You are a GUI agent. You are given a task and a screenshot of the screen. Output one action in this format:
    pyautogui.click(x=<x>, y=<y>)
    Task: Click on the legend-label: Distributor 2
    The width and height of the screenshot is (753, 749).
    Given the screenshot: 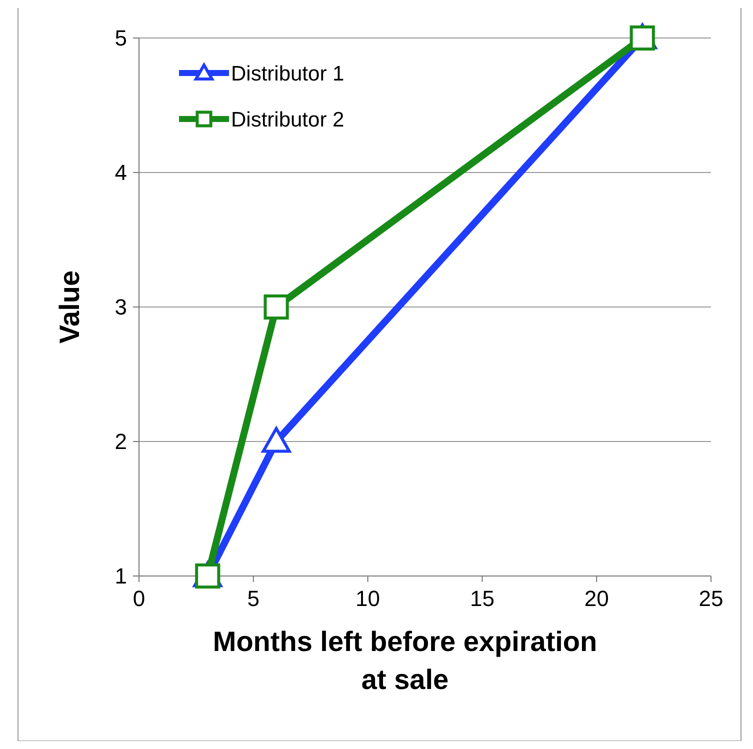 What is the action you would take?
    pyautogui.click(x=287, y=120)
    